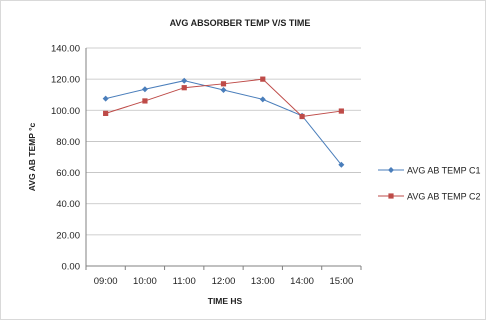 The image size is (486, 320). I want to click on series, so click(223, 122).